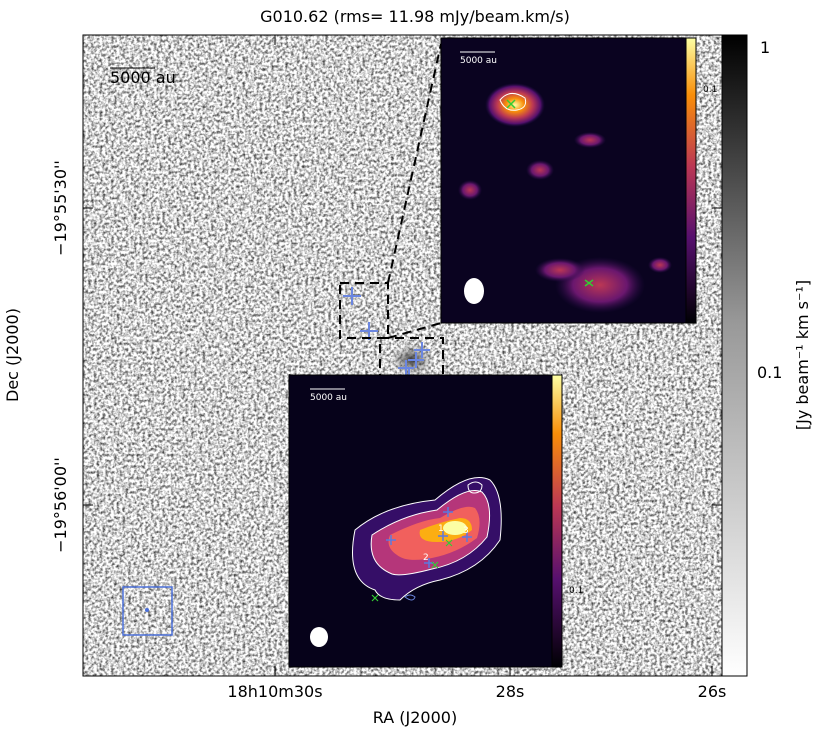  What do you see at coordinates (425, 521) in the screenshot?
I see `inset-bottom` at bounding box center [425, 521].